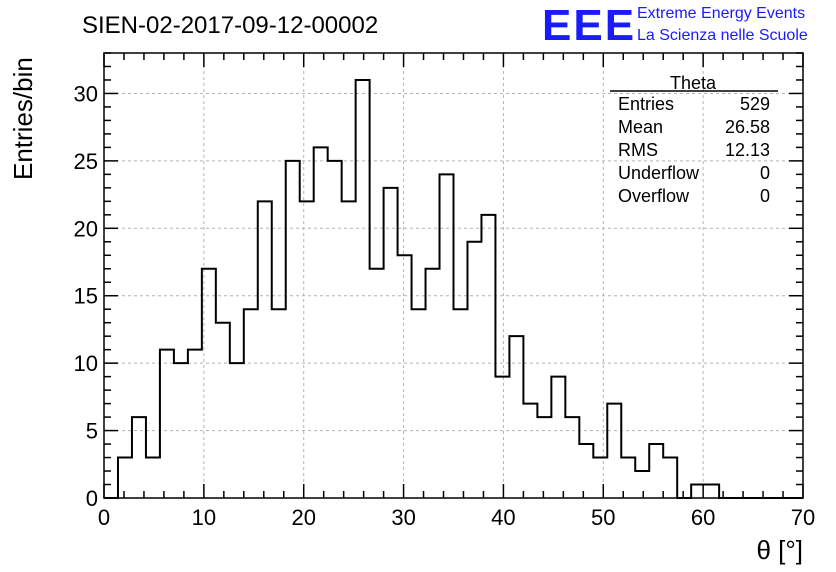 The height and width of the screenshot is (572, 836). Describe the element at coordinates (659, 173) in the screenshot. I see `stats-label: Underflow` at that location.